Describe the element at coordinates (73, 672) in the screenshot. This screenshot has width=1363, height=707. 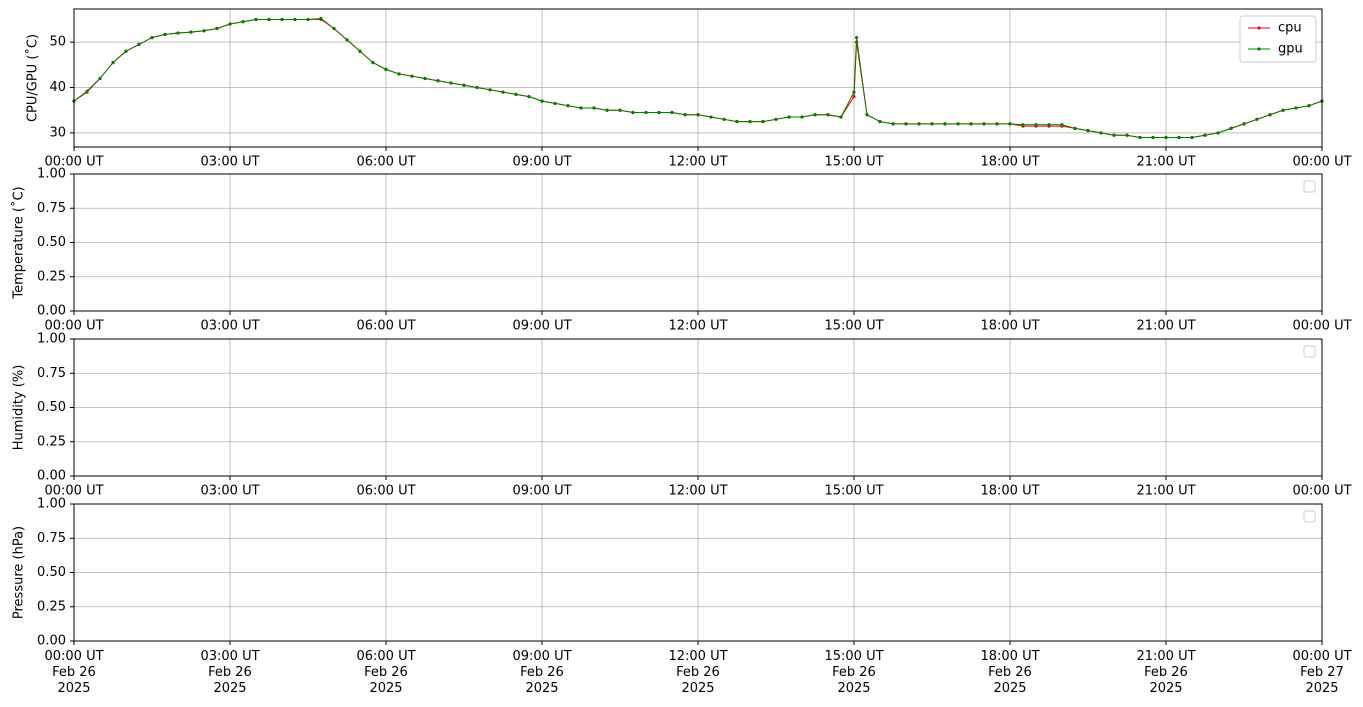
I see `x-tick-label: 00:00 UT Feb 26 2025` at that location.